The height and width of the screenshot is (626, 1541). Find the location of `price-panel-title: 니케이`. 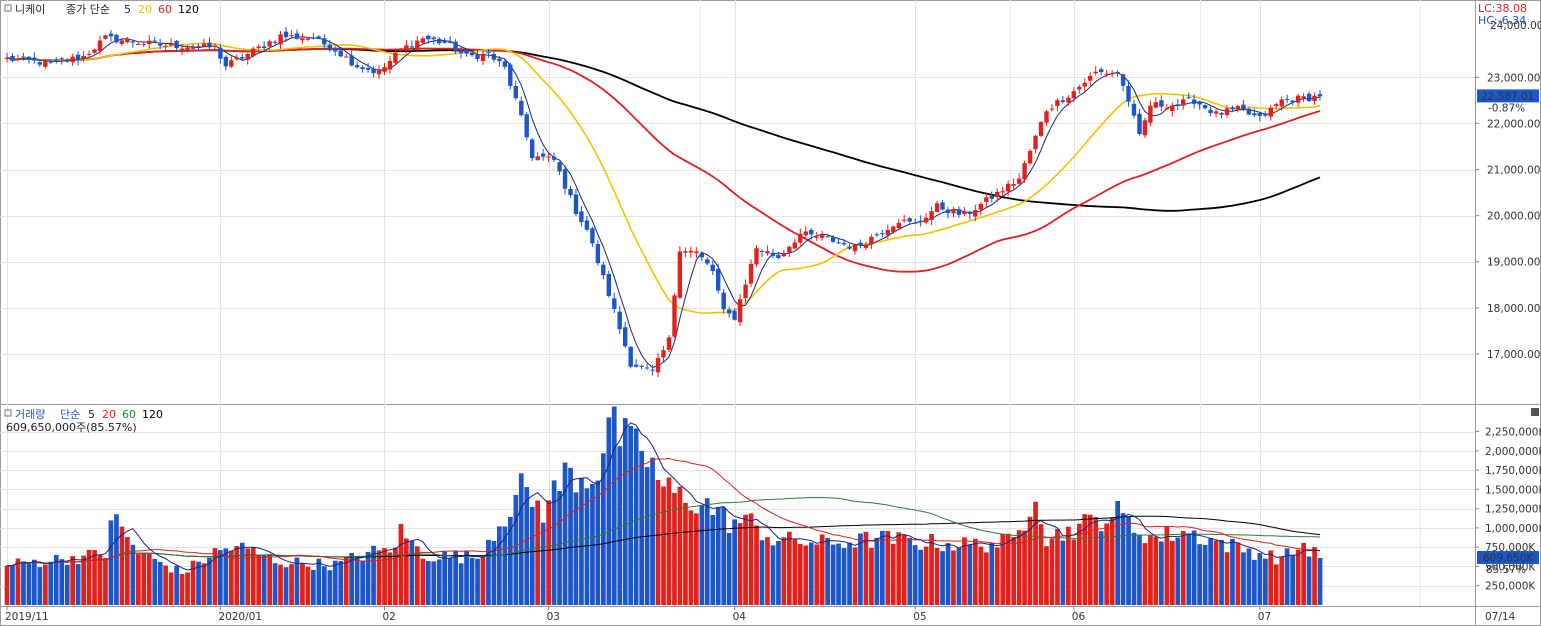

price-panel-title: 니케이 is located at coordinates (30, 9).